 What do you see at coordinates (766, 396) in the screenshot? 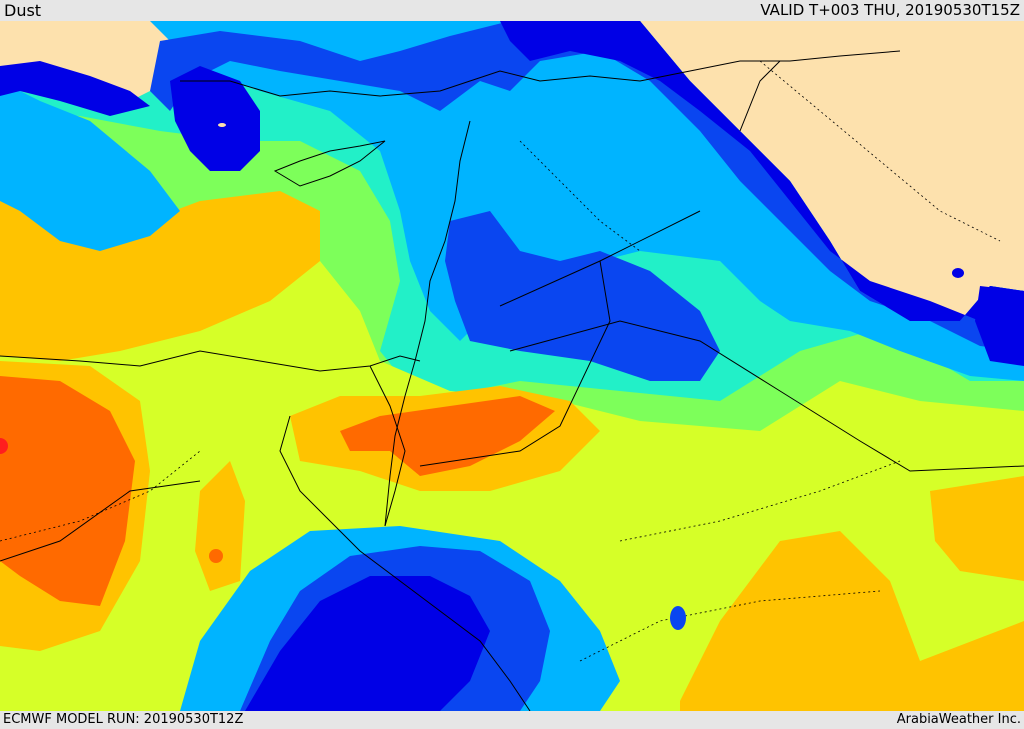
I see `border-jordan-saudi` at bounding box center [766, 396].